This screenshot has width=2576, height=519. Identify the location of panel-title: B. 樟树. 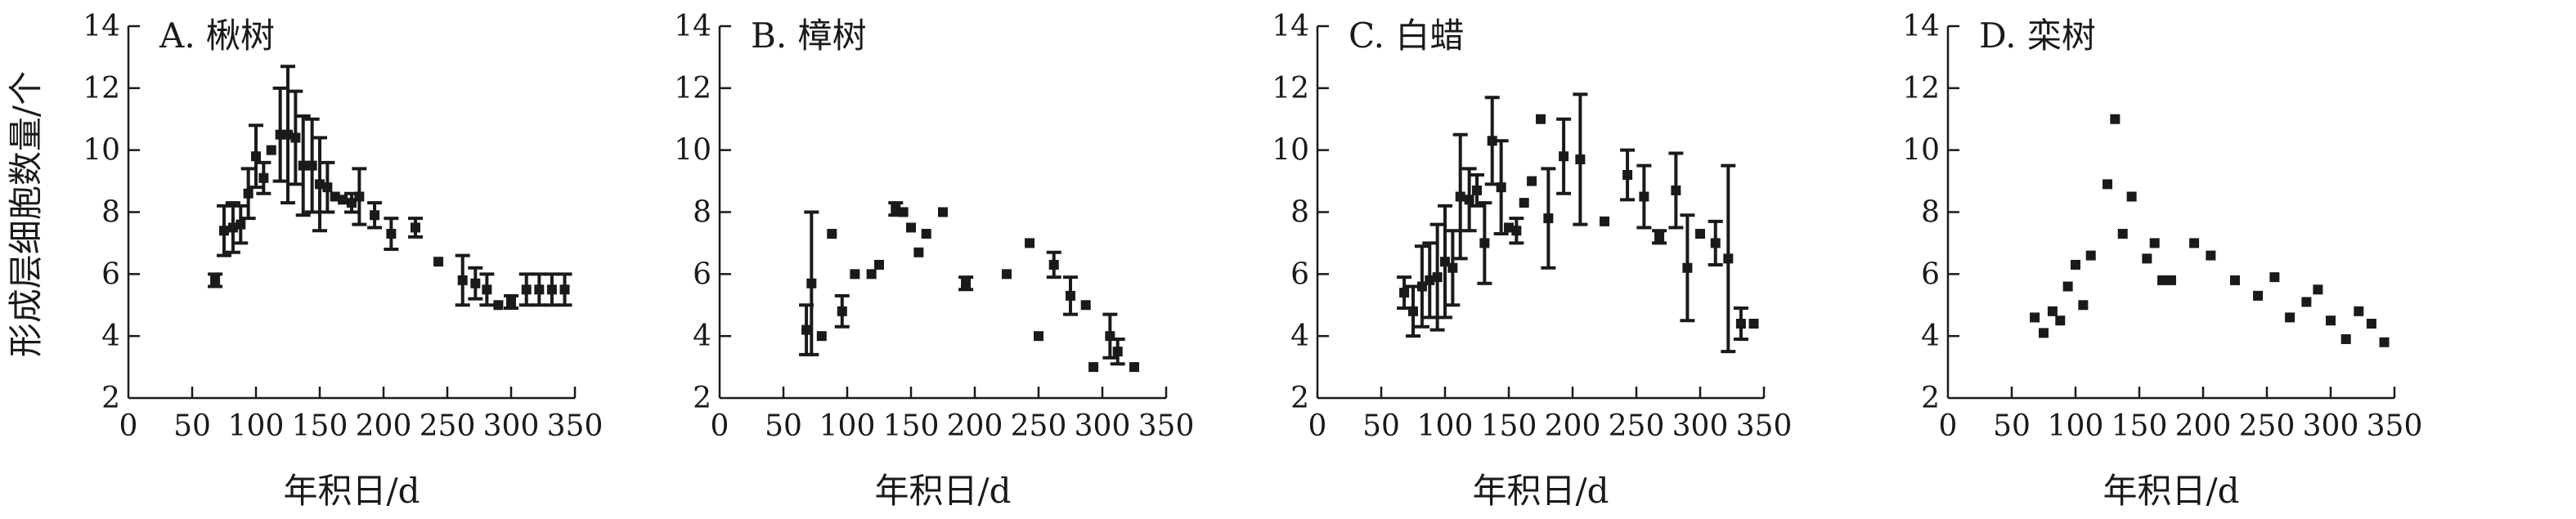
(809, 36).